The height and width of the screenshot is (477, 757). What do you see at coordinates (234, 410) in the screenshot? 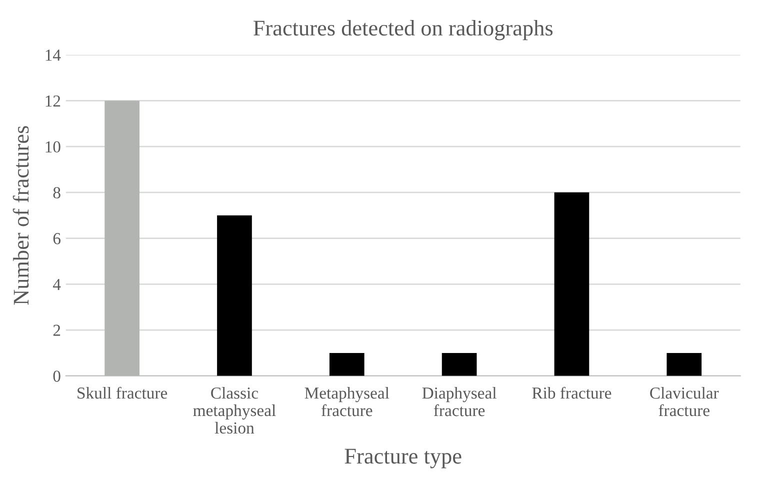
I see `x-tick-label: Classic metaphyseal lesion` at bounding box center [234, 410].